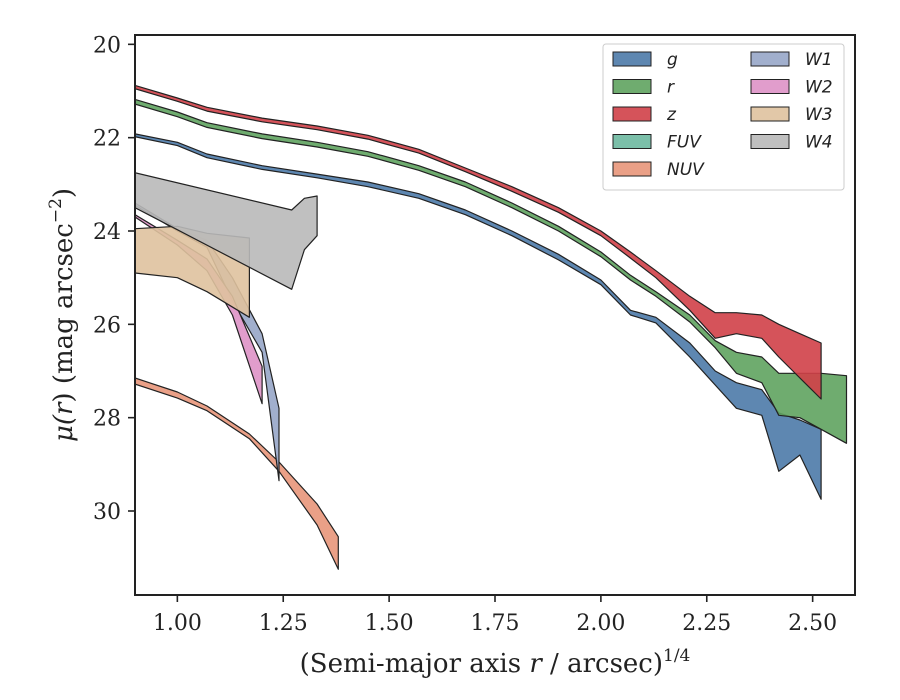 This screenshot has width=900, height=700. I want to click on legend-item-r: r, so click(643, 88).